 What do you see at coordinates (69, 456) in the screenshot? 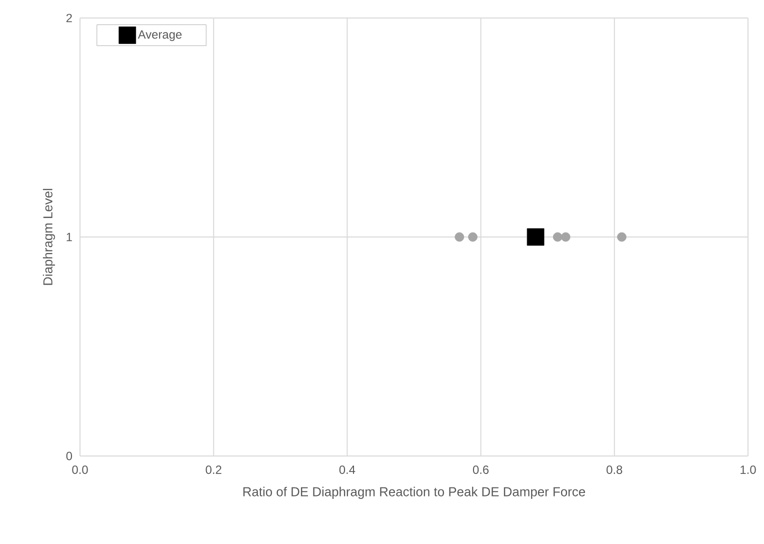
I see `y-tick-label: 0` at bounding box center [69, 456].